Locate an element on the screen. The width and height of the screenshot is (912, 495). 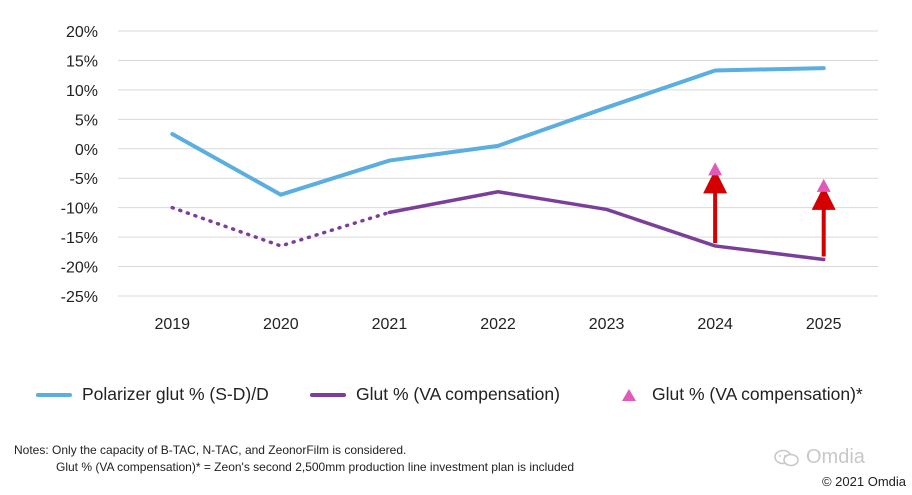
chat-bubbles-icon is located at coordinates (786, 457).